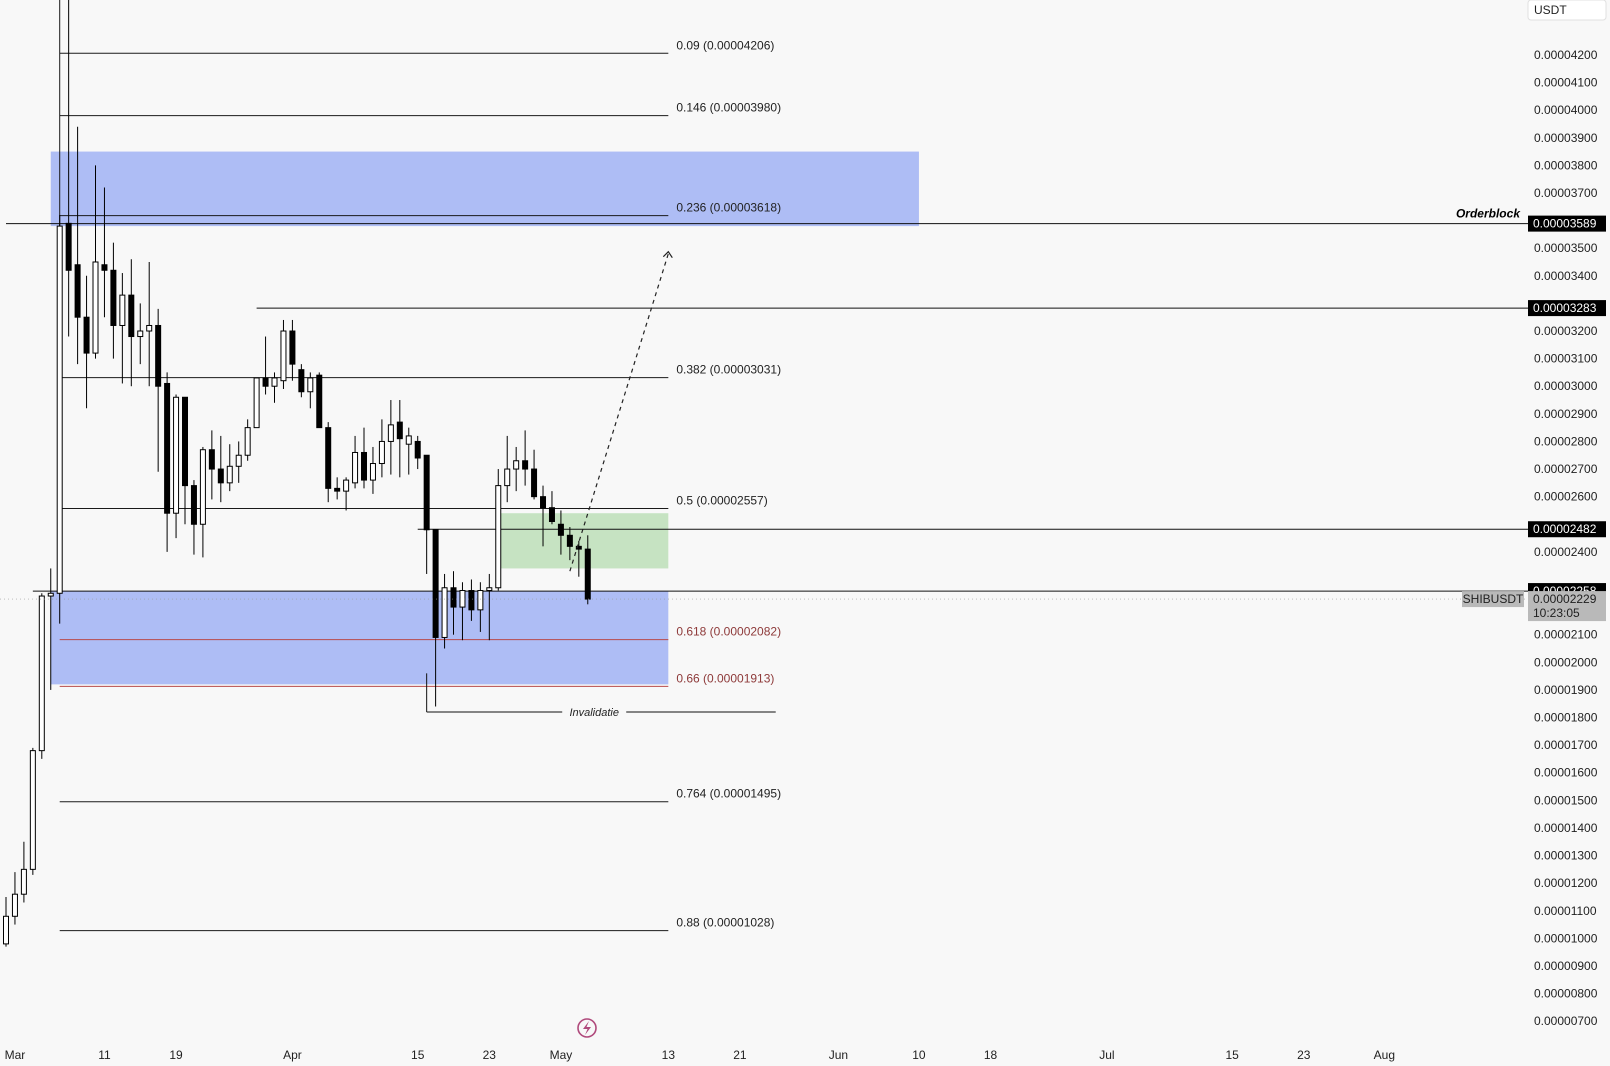 The image size is (1610, 1066). I want to click on current-price-badge, so click(1567, 606).